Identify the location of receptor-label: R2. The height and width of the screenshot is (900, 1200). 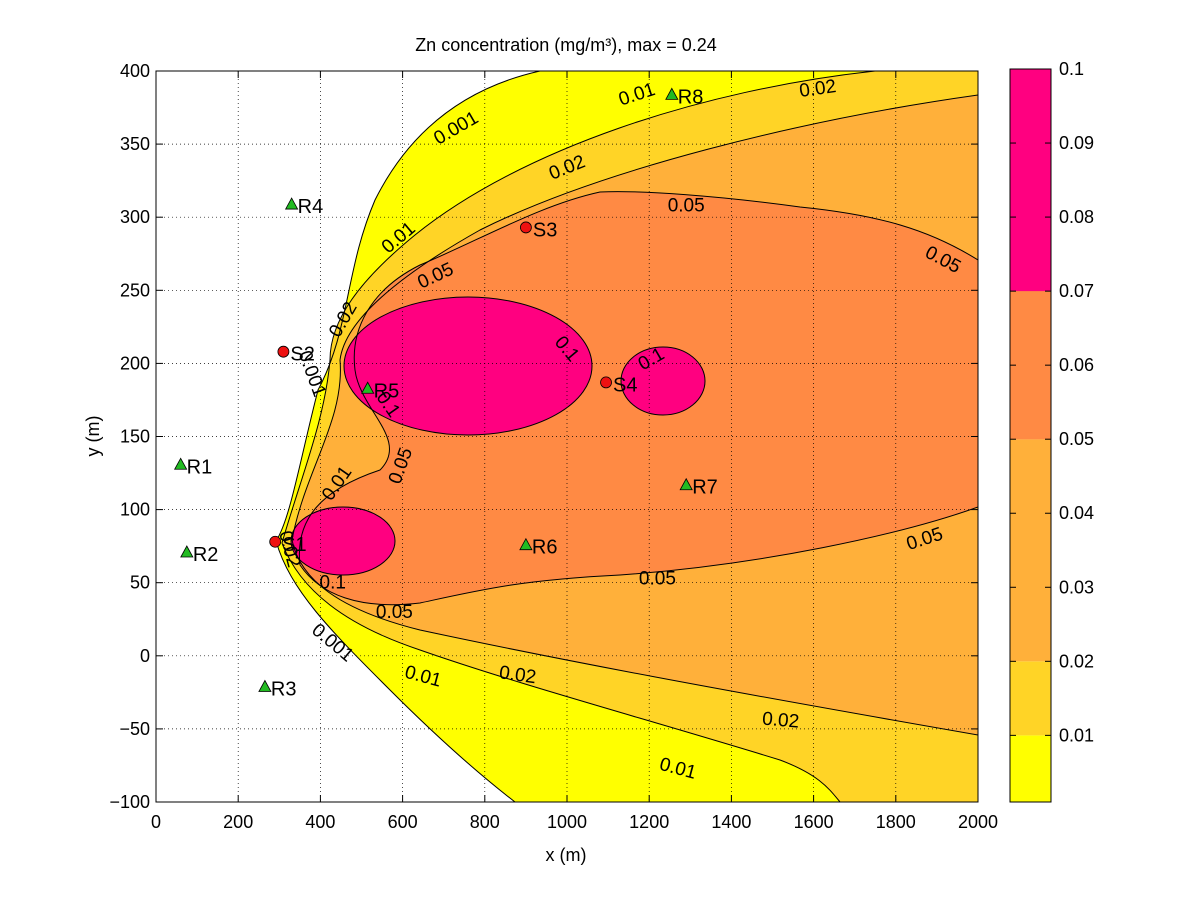
(206, 555).